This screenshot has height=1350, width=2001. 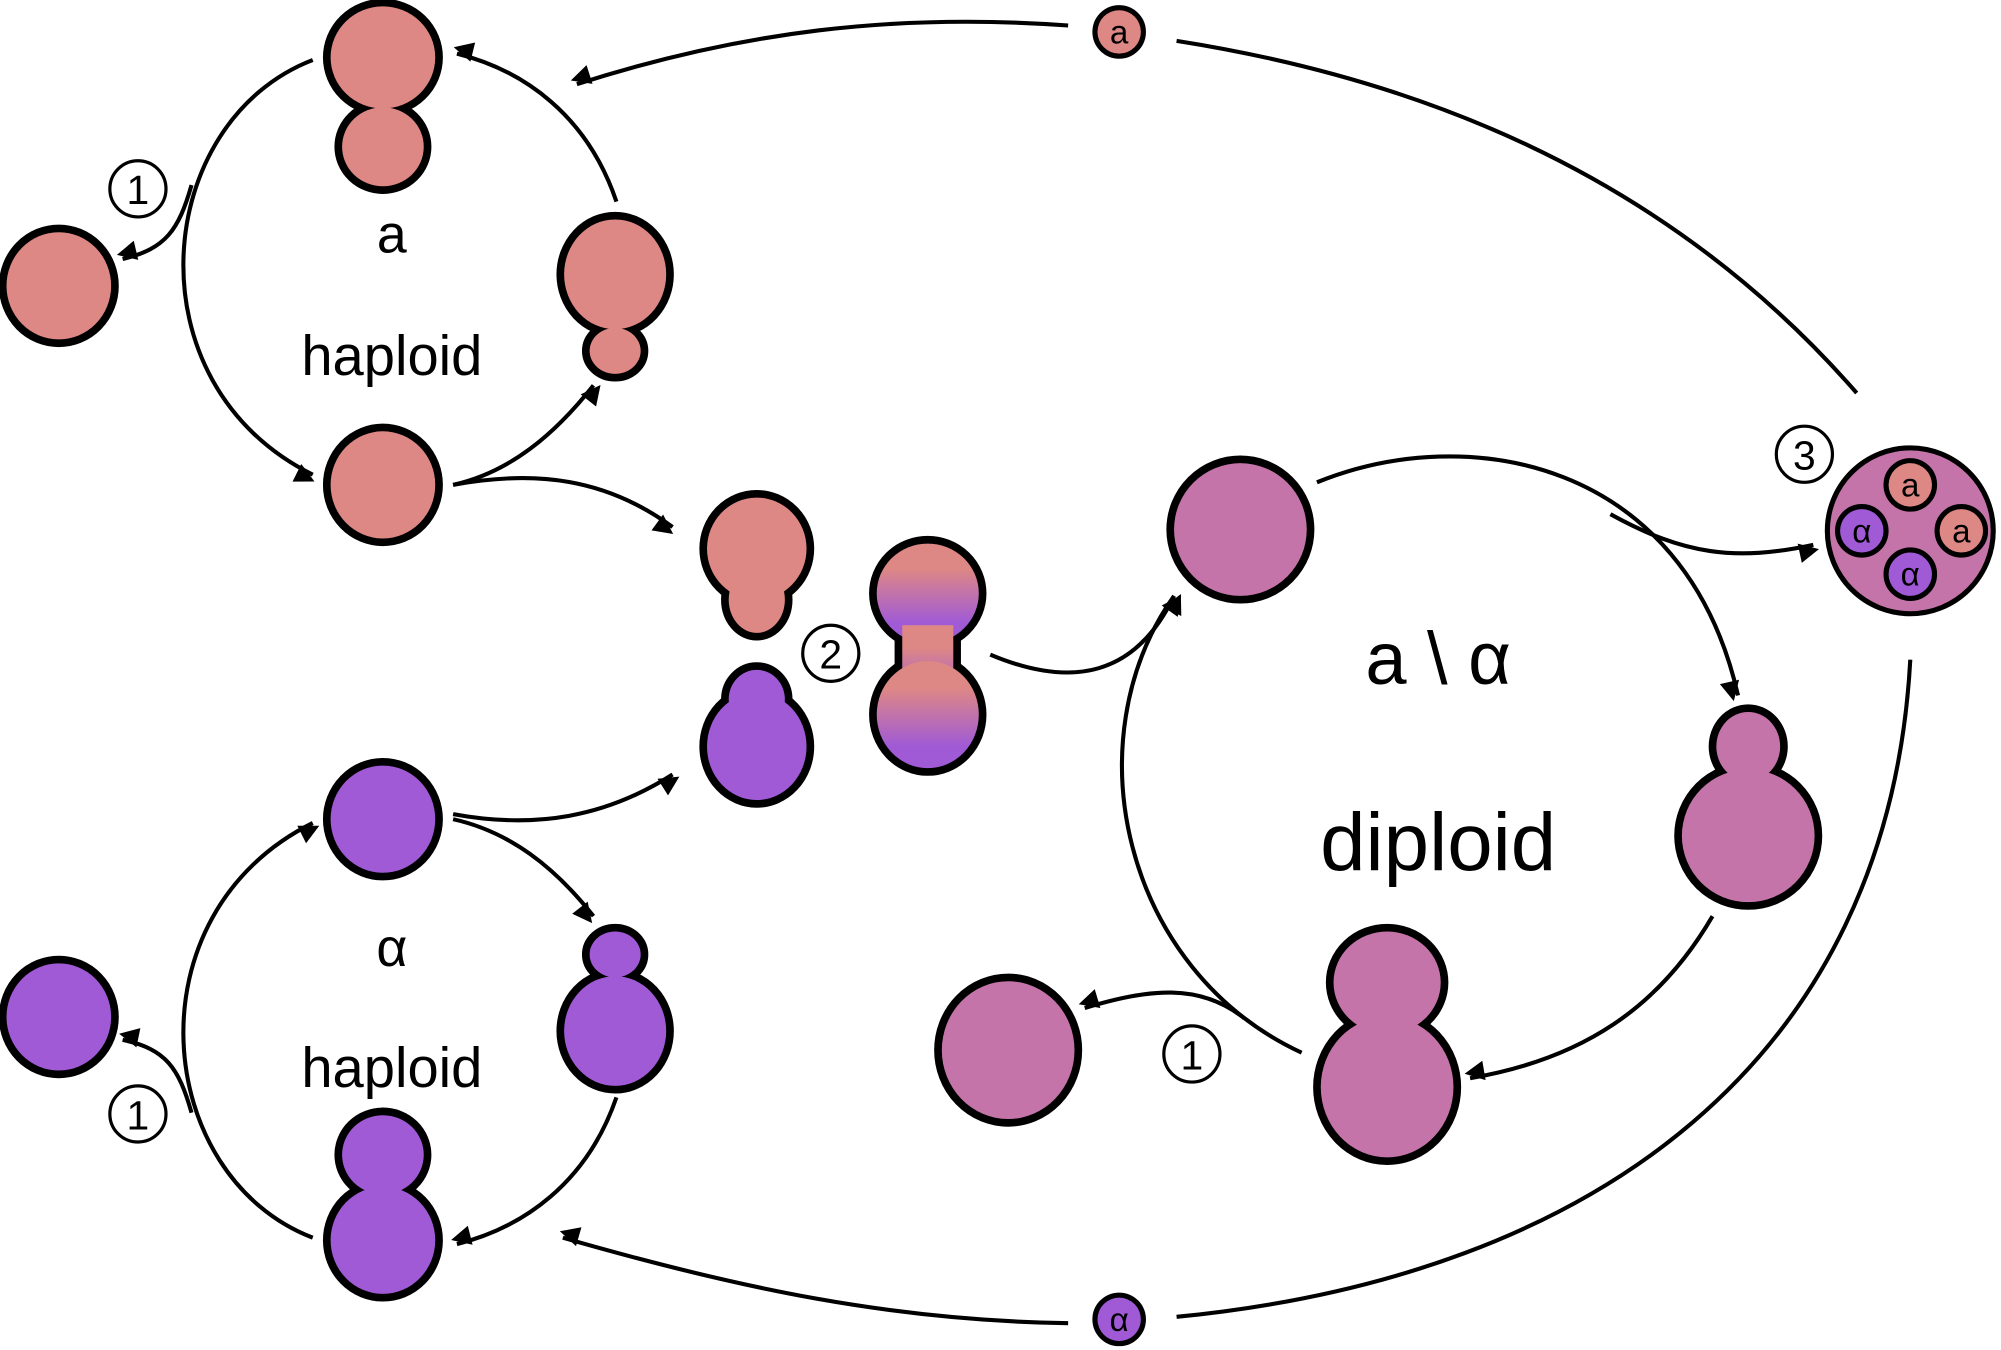 I want to click on arrow-alpha-cycle-left, so click(x=250, y=1030).